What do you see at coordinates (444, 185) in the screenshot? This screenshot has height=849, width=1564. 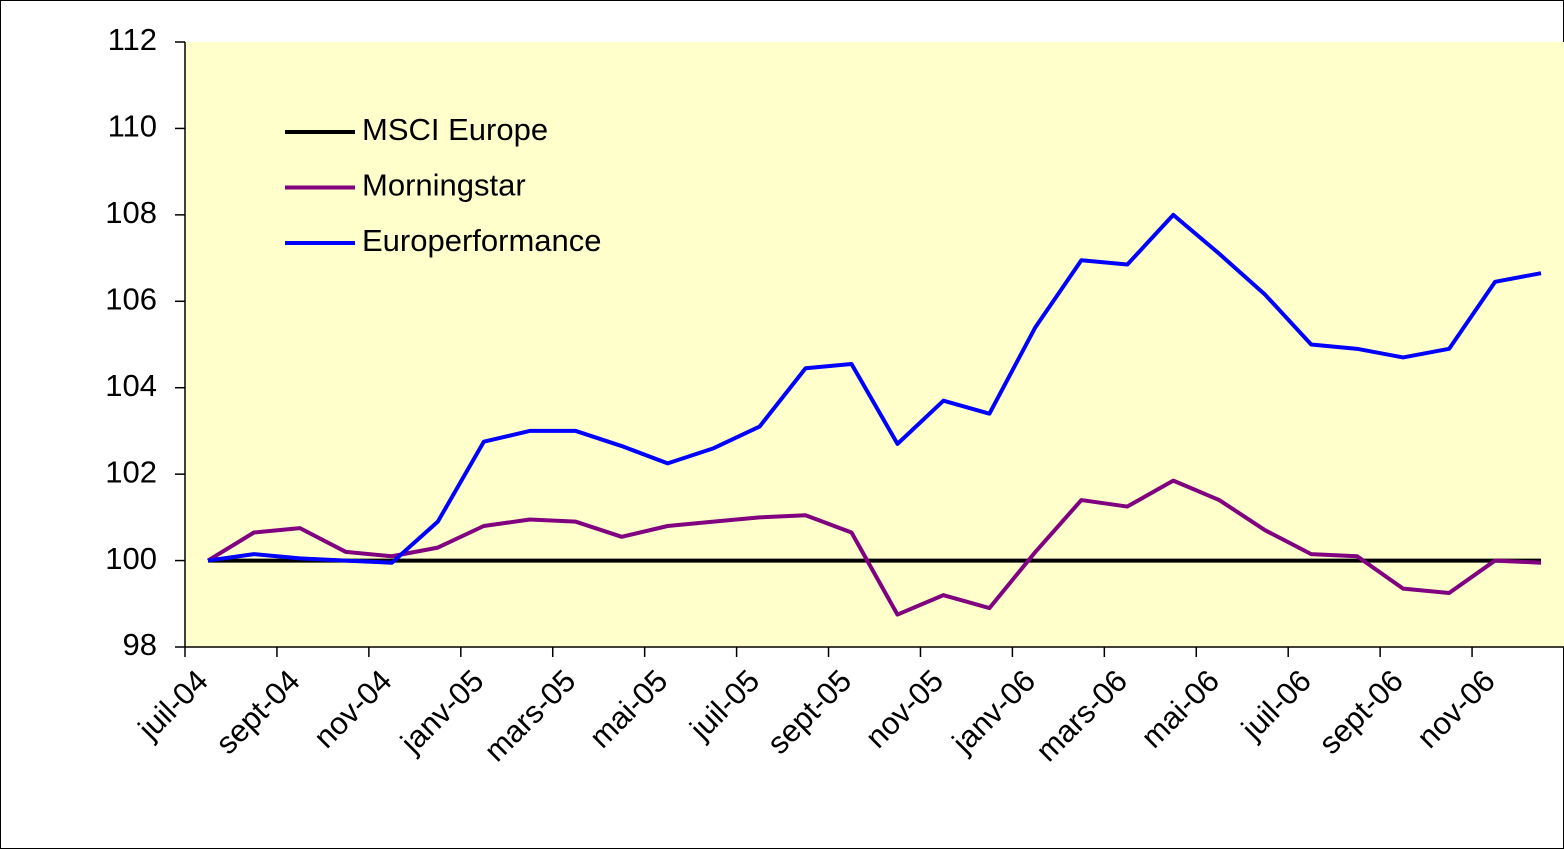 I see `legend-label: Morningstar` at bounding box center [444, 185].